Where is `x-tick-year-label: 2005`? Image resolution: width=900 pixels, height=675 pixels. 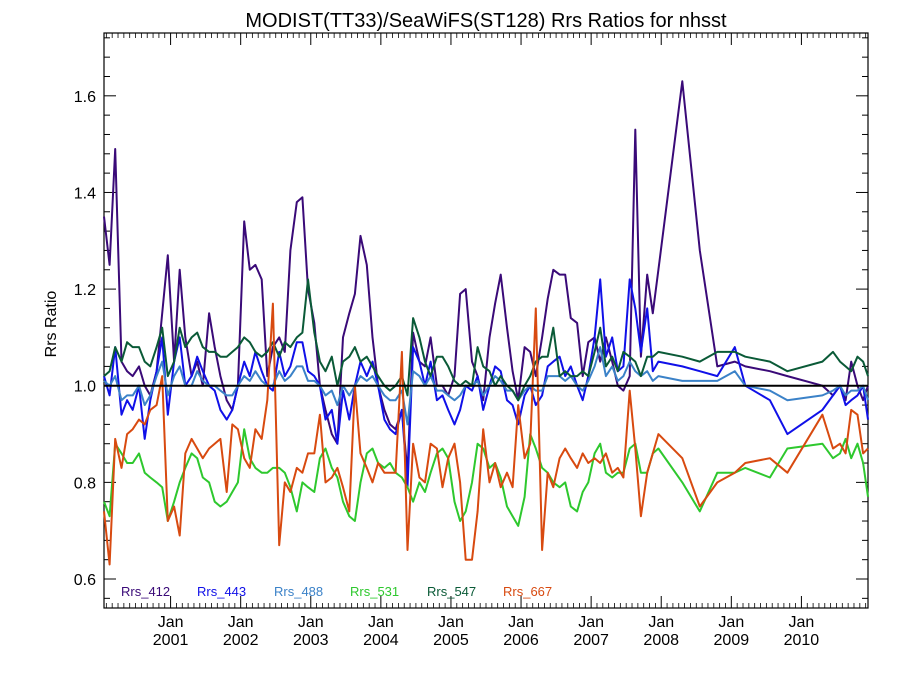 x-tick-year-label: 2005 is located at coordinates (451, 640).